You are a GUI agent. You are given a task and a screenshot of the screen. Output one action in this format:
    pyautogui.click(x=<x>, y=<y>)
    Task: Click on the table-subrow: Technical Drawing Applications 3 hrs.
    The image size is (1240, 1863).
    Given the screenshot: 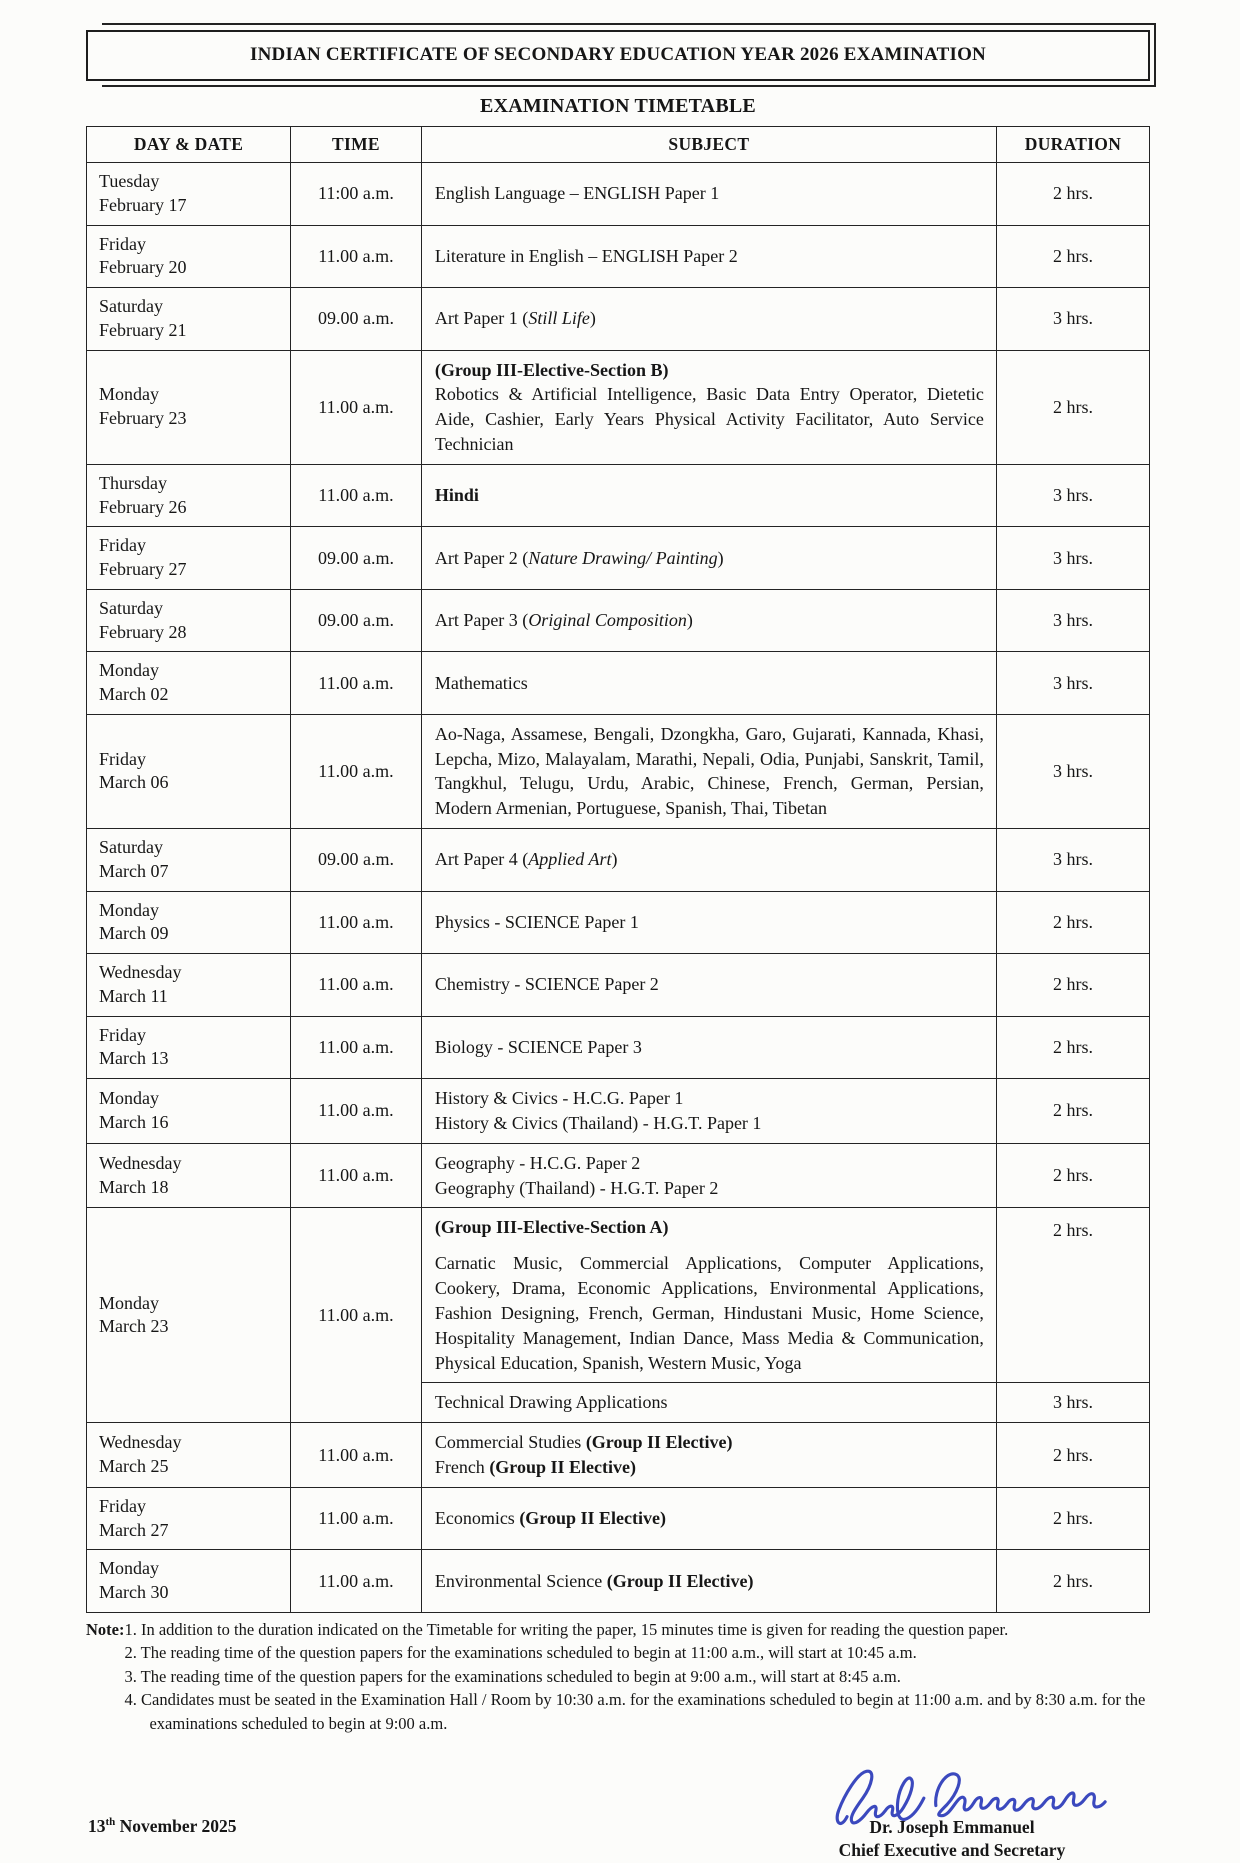 What is the action you would take?
    pyautogui.click(x=619, y=1403)
    